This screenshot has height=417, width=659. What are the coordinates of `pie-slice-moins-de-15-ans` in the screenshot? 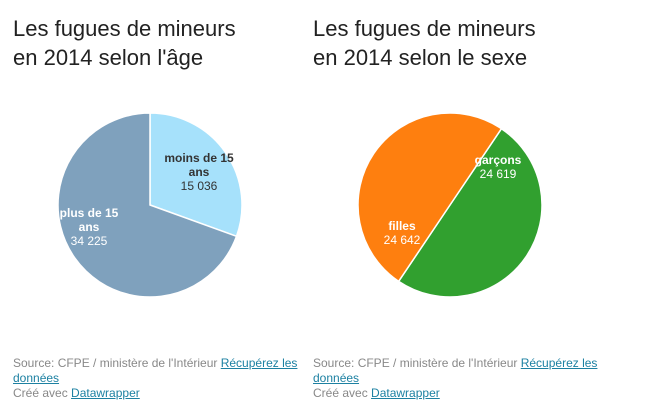 It's located at (196, 175).